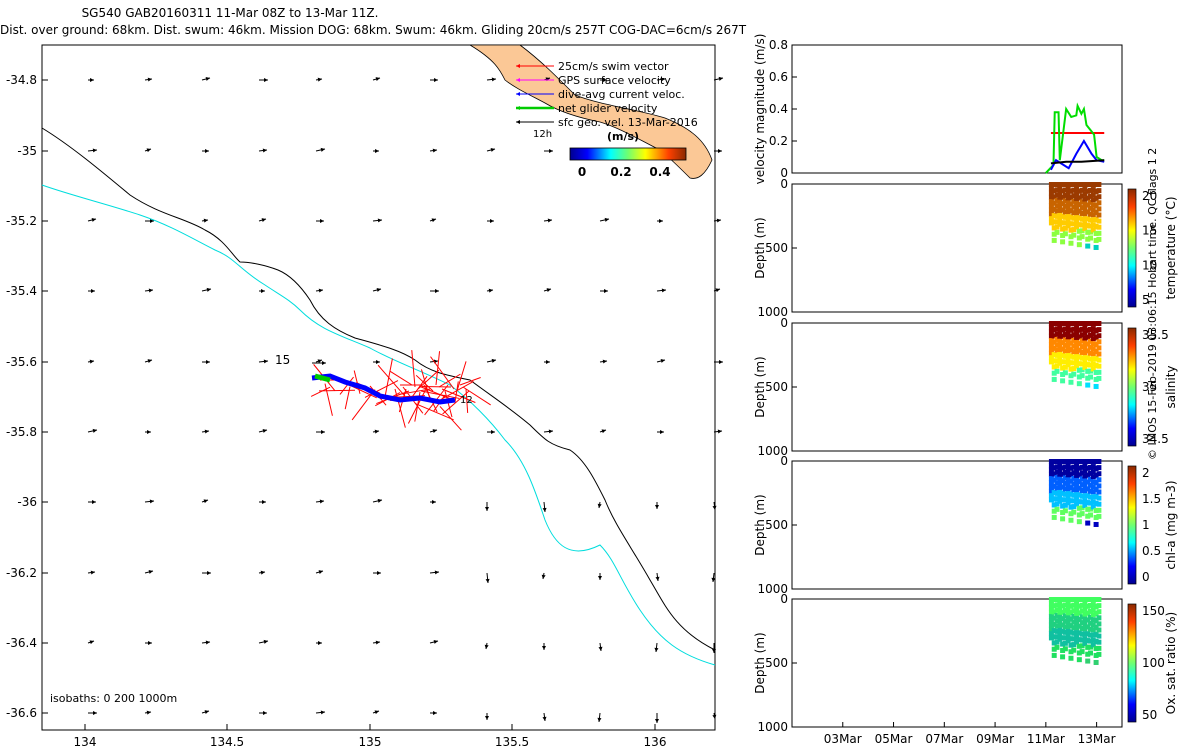 Image resolution: width=1200 pixels, height=750 pixels. I want to click on colorbar-tick: 0.4, so click(659, 172).